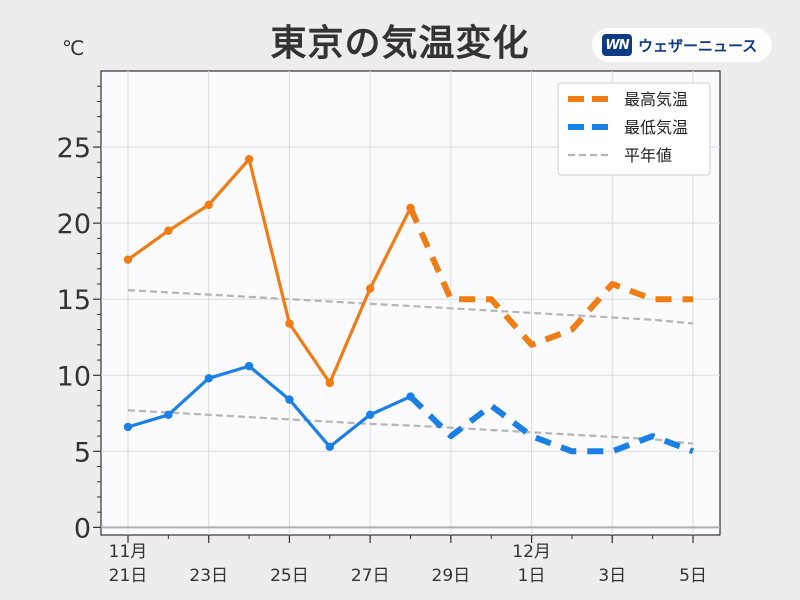  I want to click on y-tick-label: 20, so click(74, 224).